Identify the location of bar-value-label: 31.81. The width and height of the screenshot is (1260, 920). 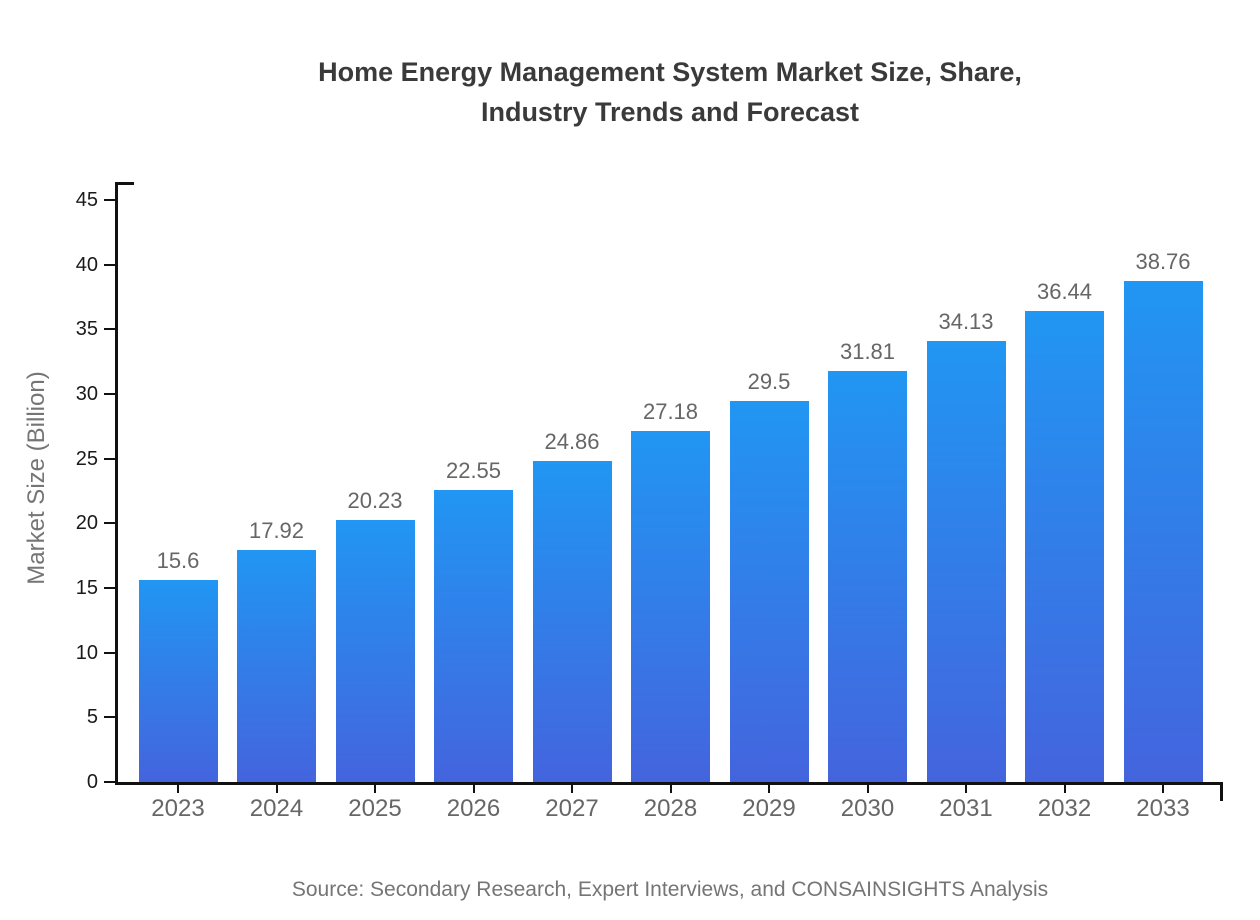
(867, 351).